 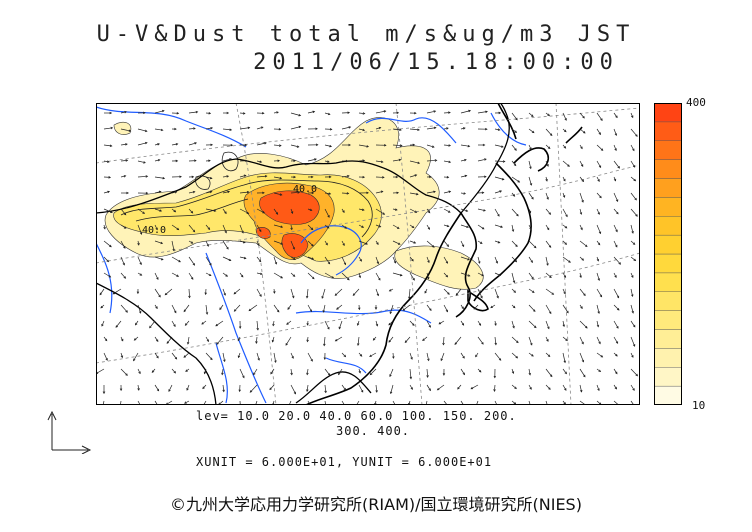 I want to click on border-line, so click(x=485, y=158).